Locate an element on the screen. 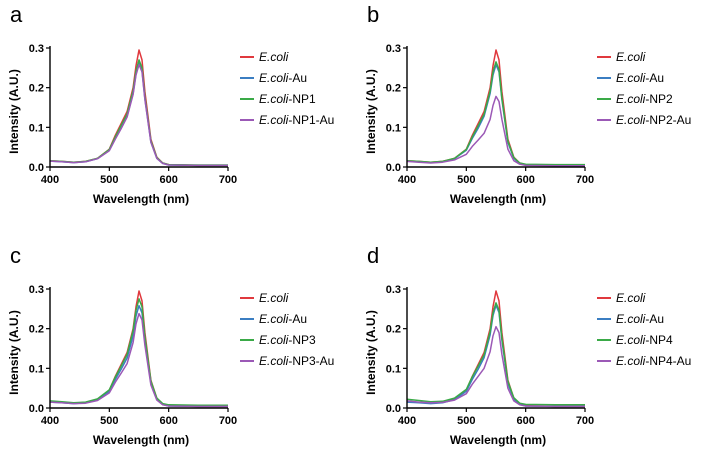  legend-entry-3: E.coli-NP4-Au is located at coordinates (653, 361).